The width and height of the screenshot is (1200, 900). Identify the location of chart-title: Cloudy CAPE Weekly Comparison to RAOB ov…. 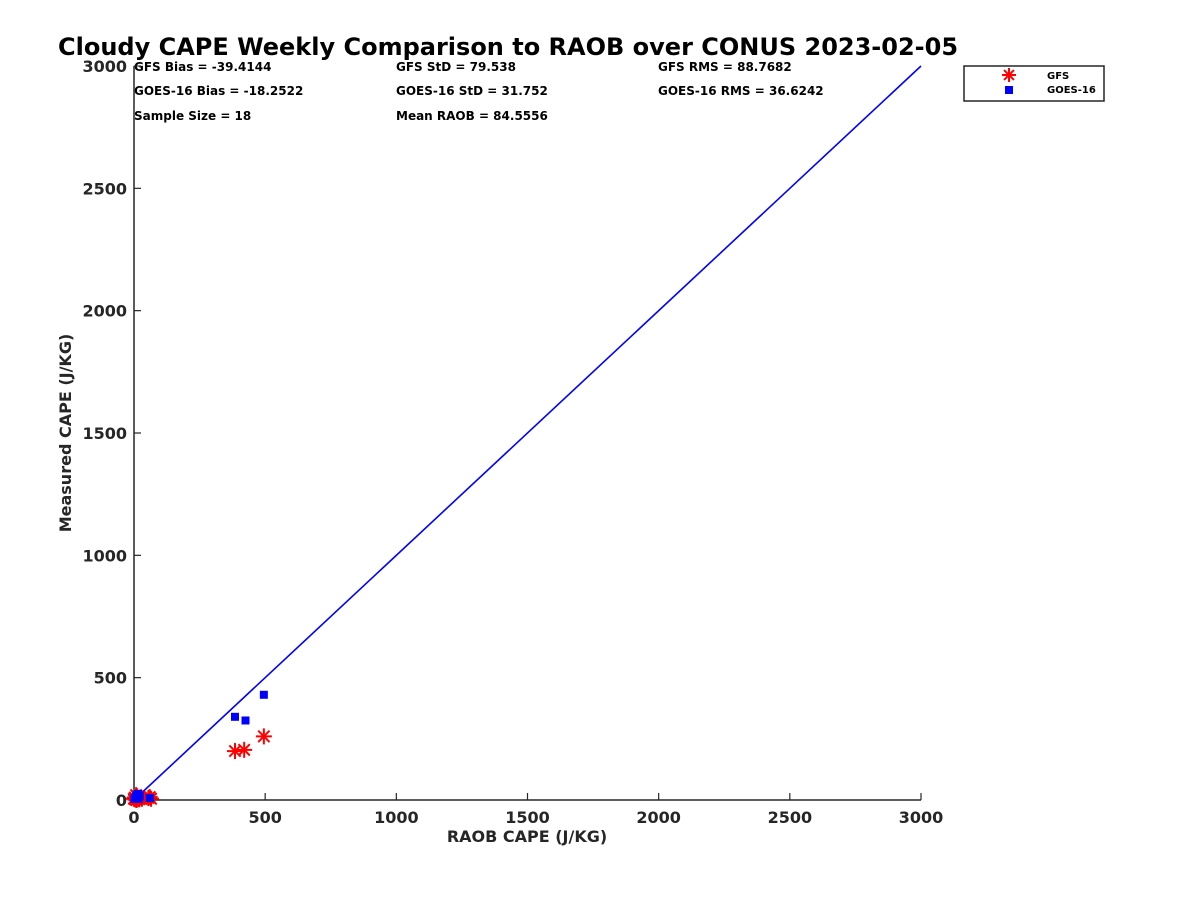
(508, 47).